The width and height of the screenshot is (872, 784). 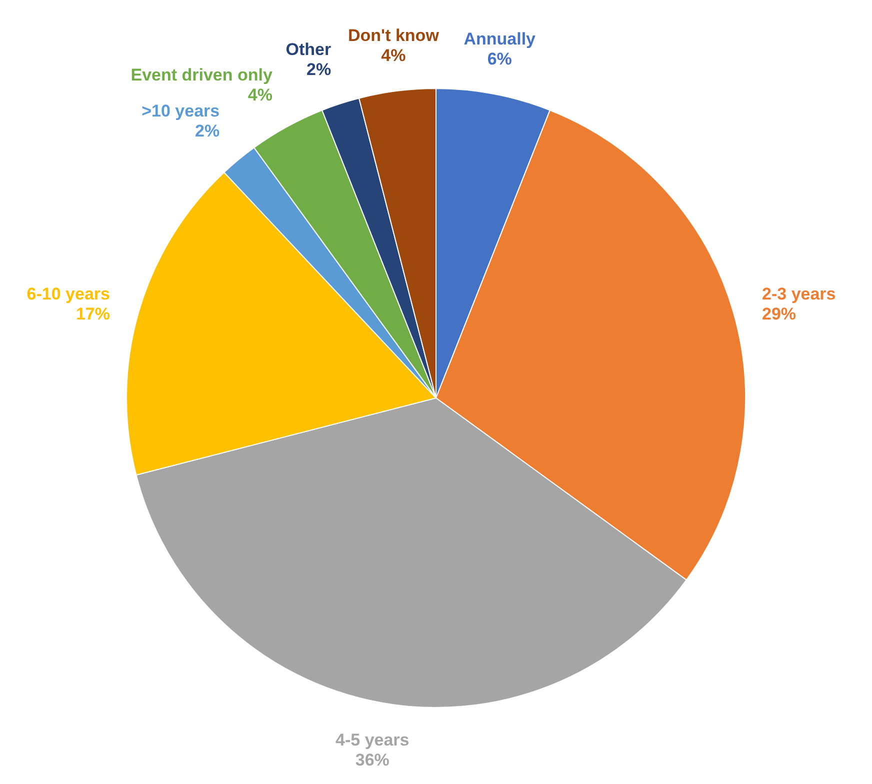 I want to click on slice-label: Don't know, so click(x=394, y=36).